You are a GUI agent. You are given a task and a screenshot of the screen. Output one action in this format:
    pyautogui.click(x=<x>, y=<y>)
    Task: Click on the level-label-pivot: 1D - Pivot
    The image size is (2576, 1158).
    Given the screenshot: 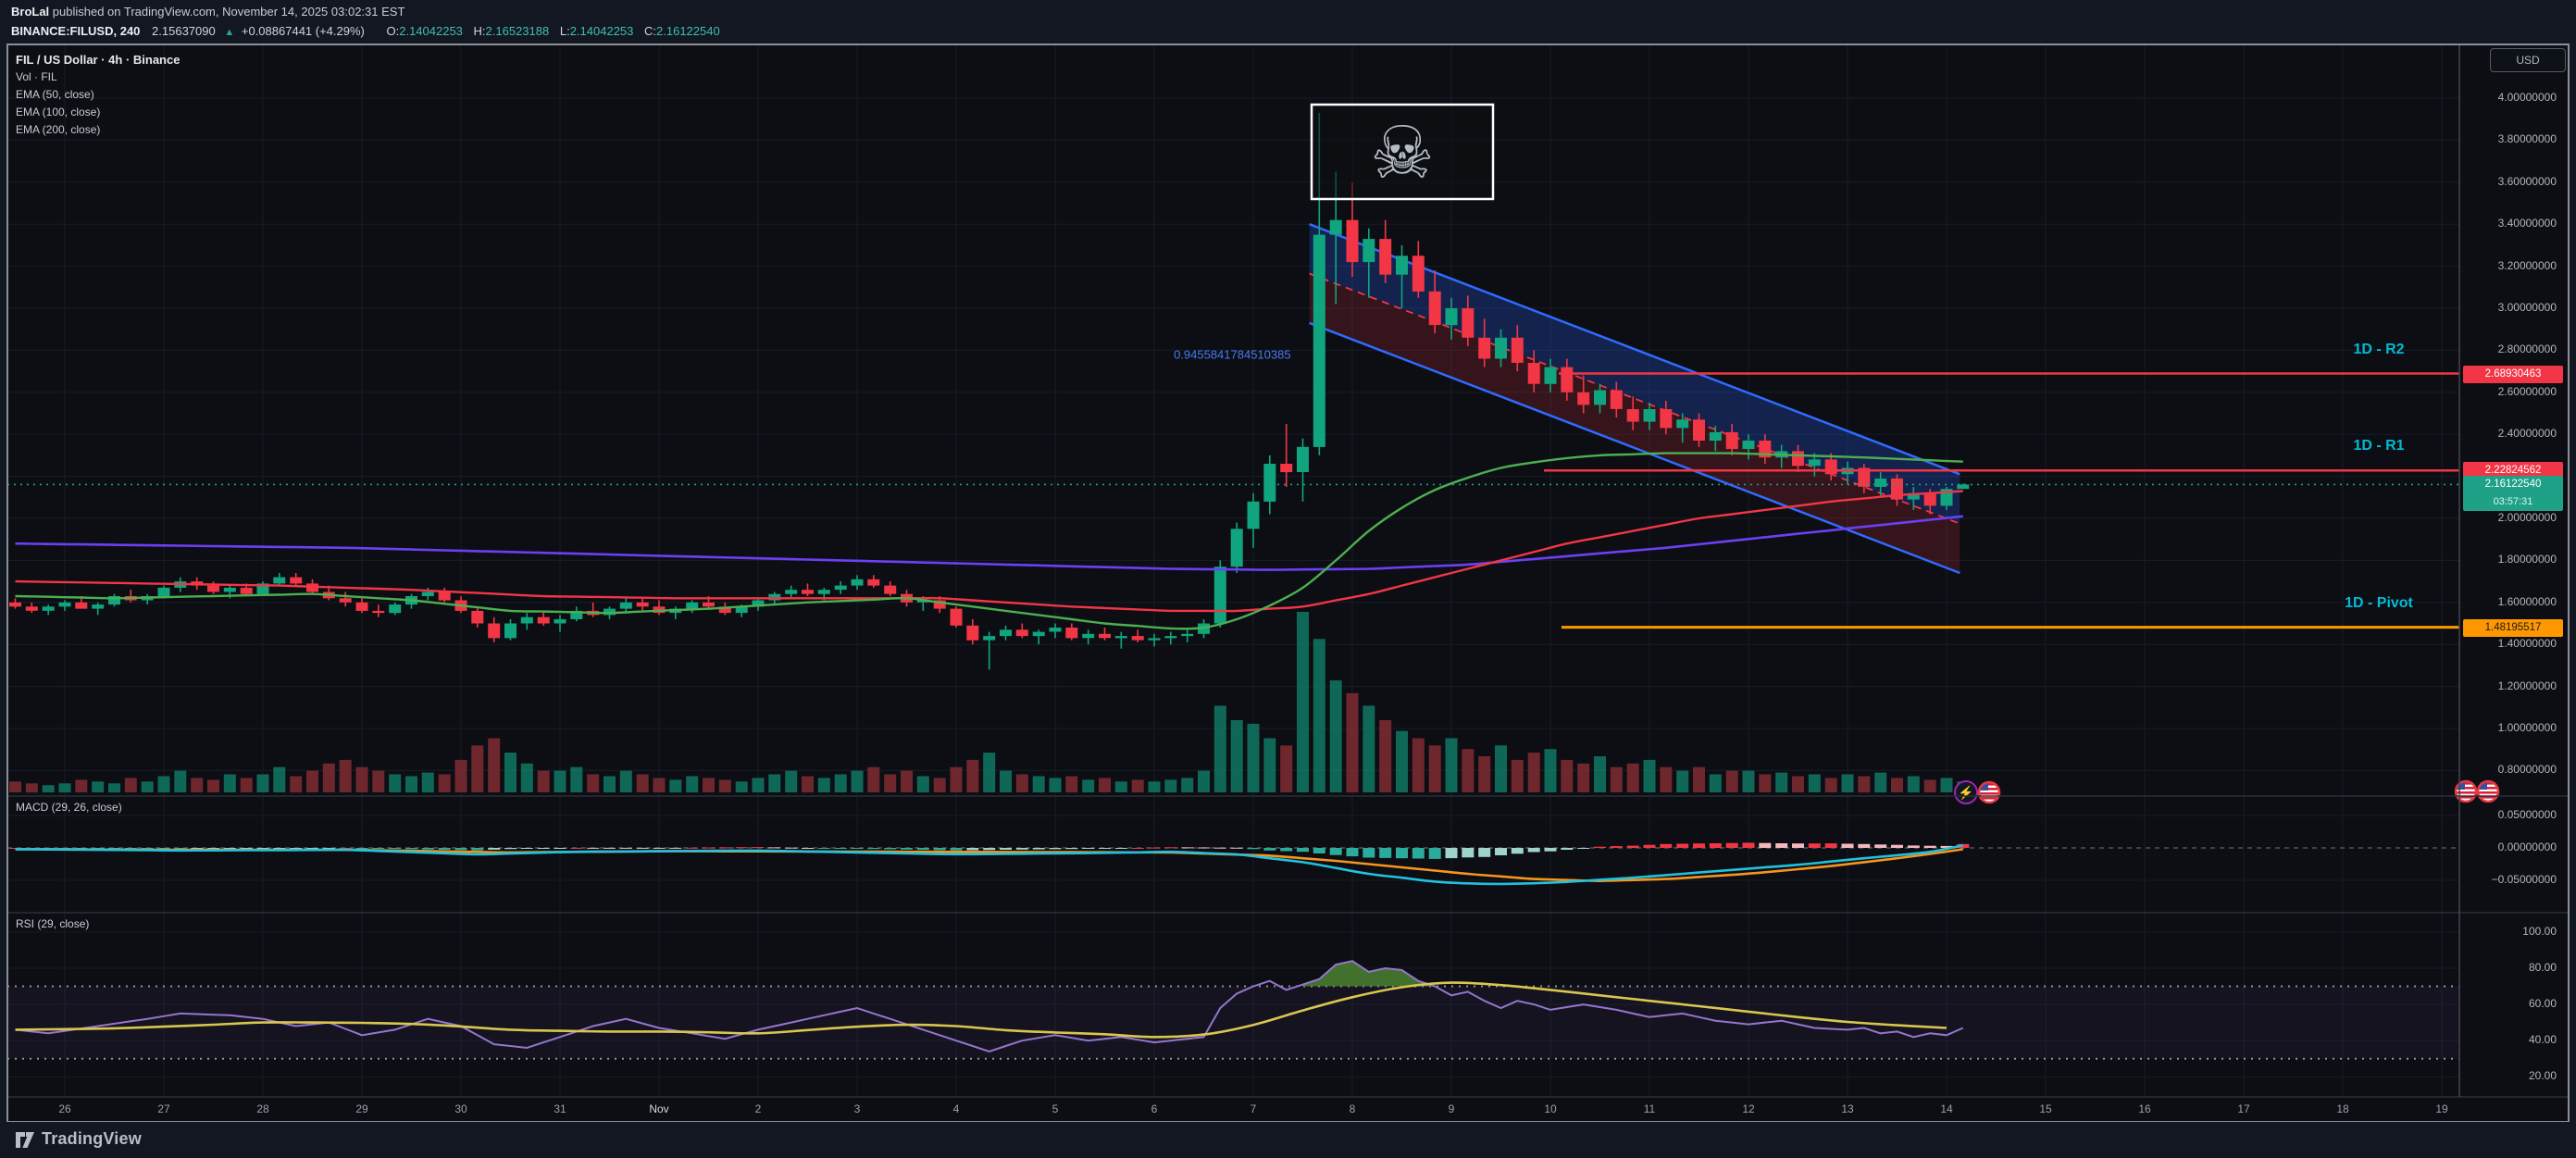 What is the action you would take?
    pyautogui.click(x=2379, y=603)
    